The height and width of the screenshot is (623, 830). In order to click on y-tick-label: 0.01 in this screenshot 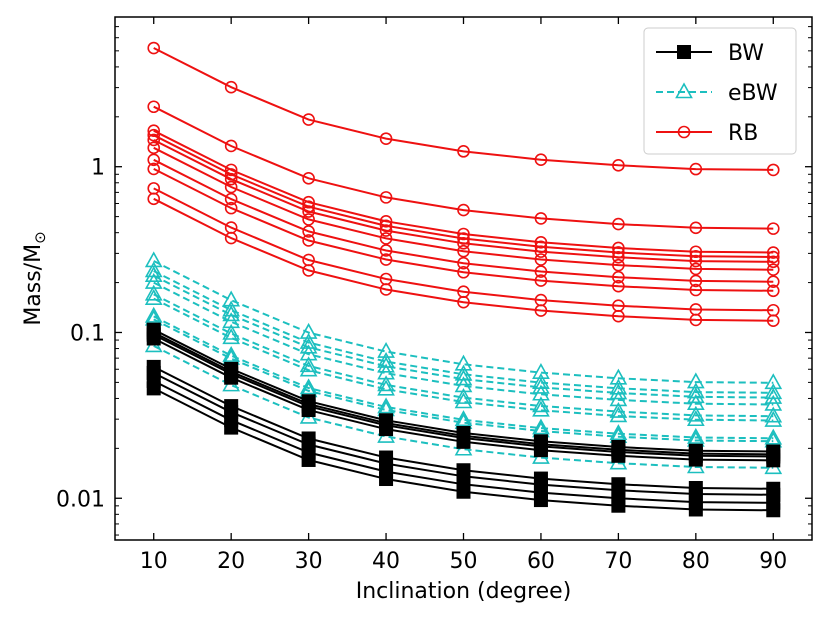, I will do `click(80, 499)`.